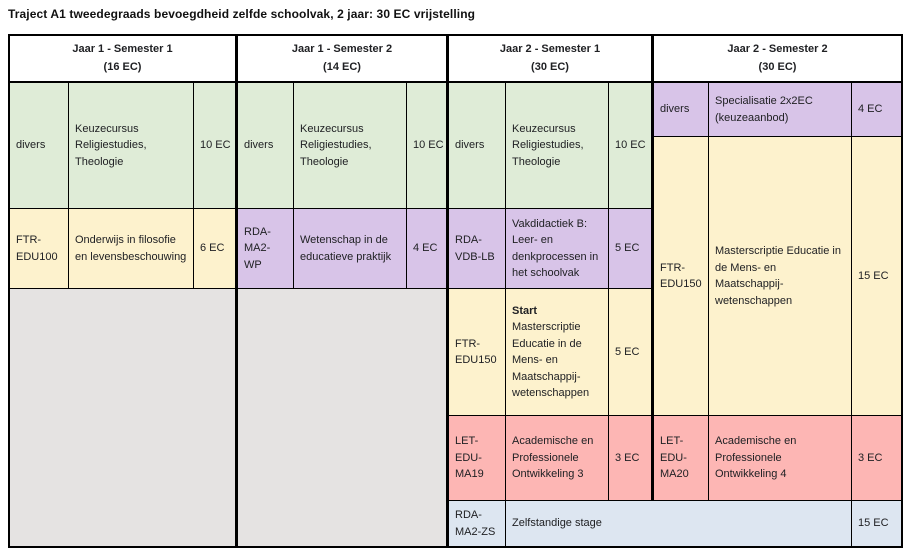 Image resolution: width=907 pixels, height=560 pixels. What do you see at coordinates (476, 458) in the screenshot?
I see `j2s1-apo3-code: LET-EDU-MA19` at bounding box center [476, 458].